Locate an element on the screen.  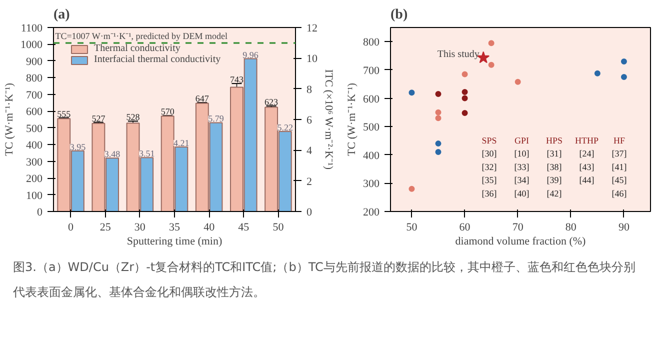
legend-label: Thermal conductivity is located at coordinates (137, 48).